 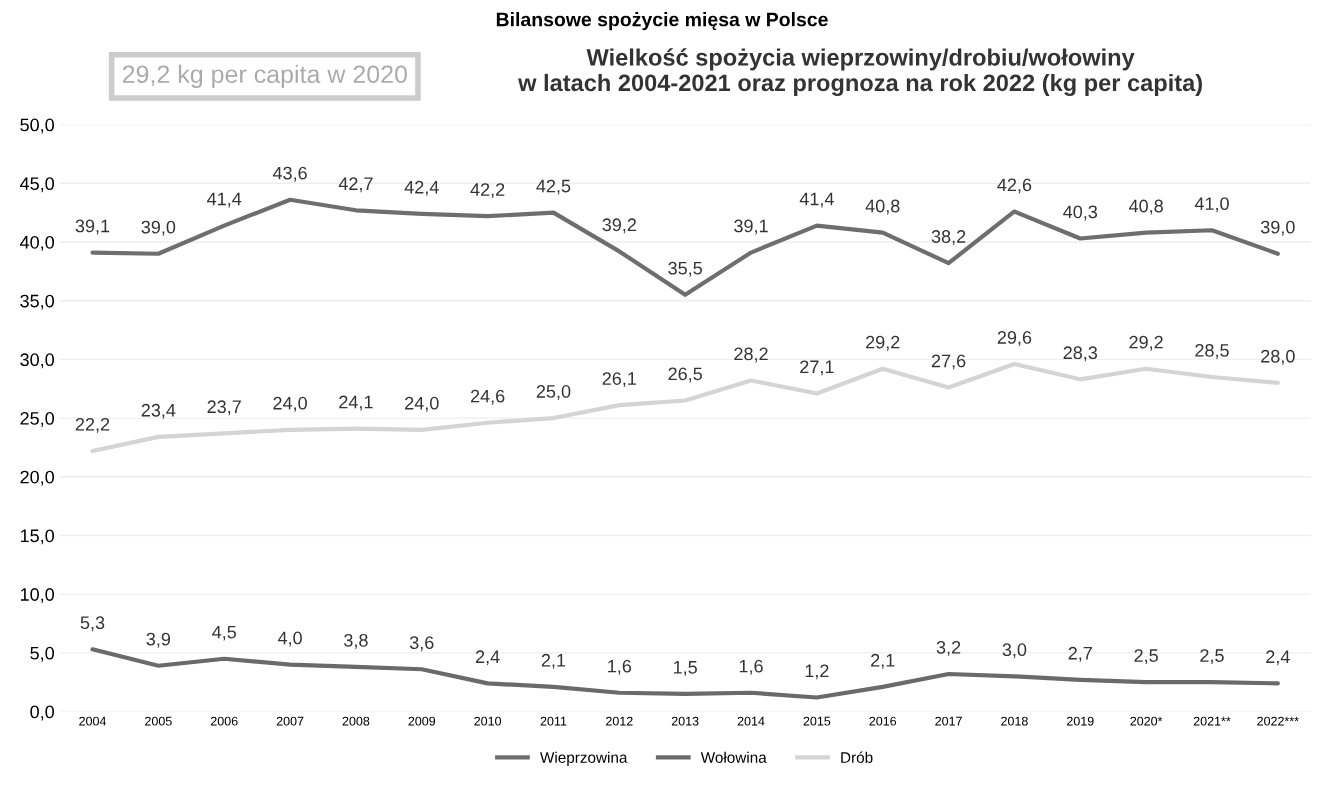 What do you see at coordinates (948, 721) in the screenshot?
I see `x-tick-label: 2017` at bounding box center [948, 721].